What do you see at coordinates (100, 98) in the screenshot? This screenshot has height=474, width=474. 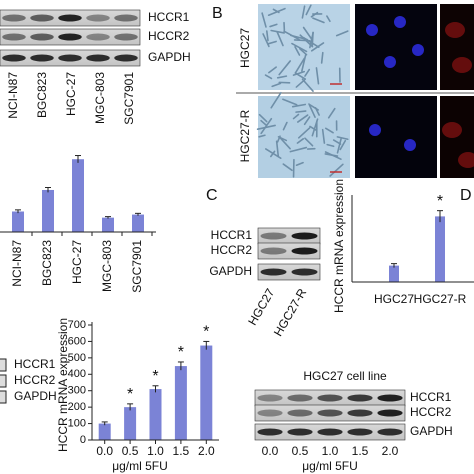 I see `lane-label: MGC-803` at bounding box center [100, 98].